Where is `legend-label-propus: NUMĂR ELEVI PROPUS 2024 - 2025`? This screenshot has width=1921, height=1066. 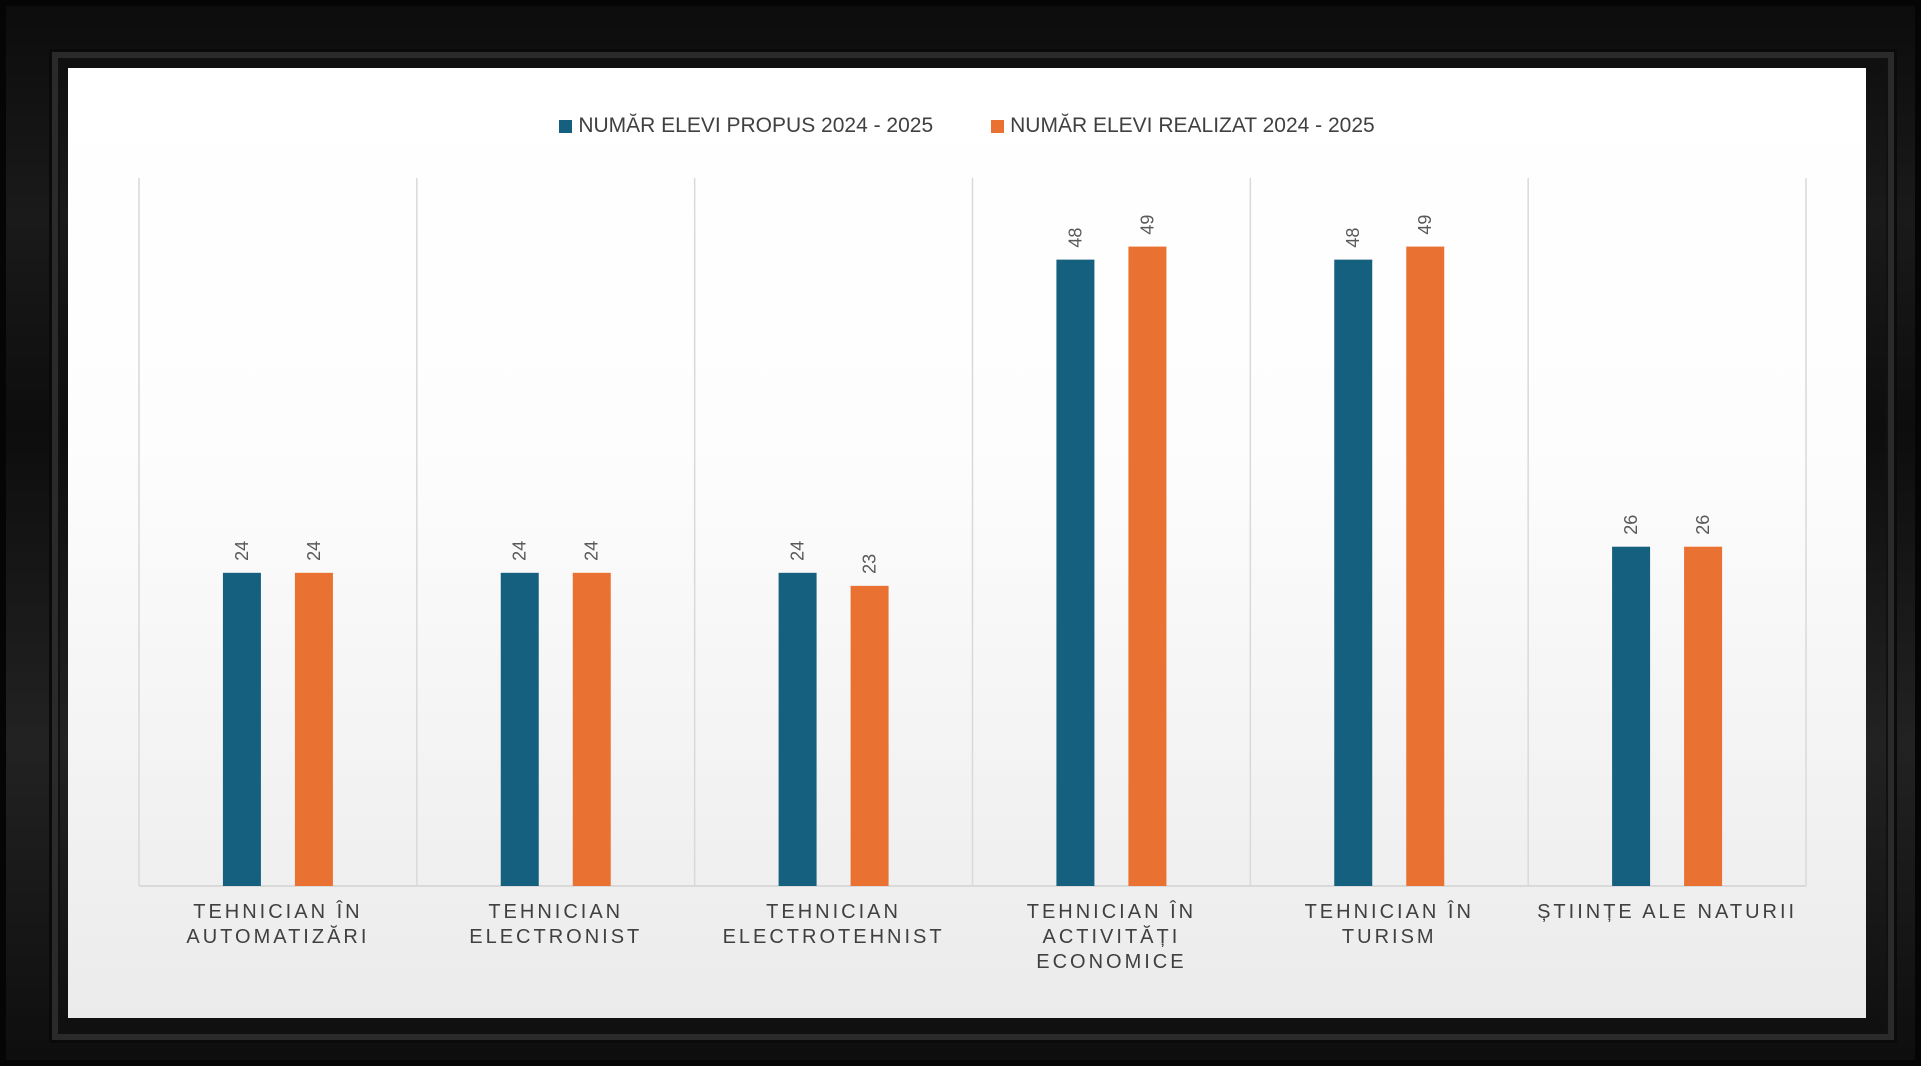 legend-label-propus: NUMĂR ELEVI PROPUS 2024 - 2025 is located at coordinates (756, 125).